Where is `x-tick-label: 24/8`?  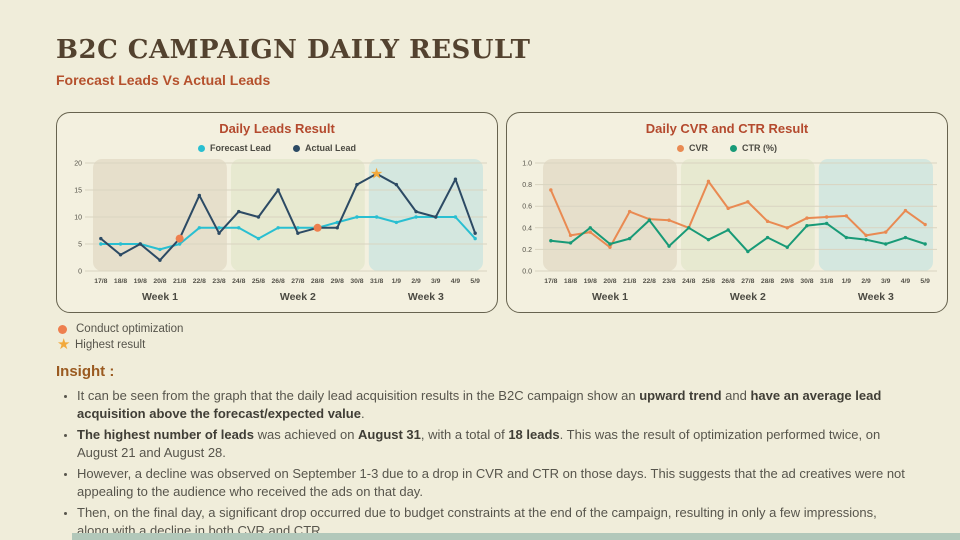
x-tick-label: 24/8 is located at coordinates (238, 281).